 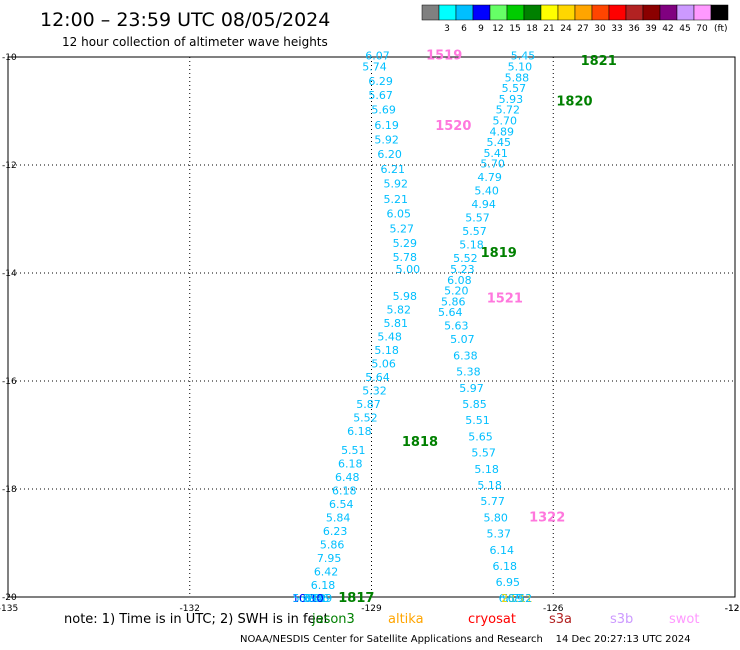 I want to click on swh-value: 5.07, so click(x=462, y=339).